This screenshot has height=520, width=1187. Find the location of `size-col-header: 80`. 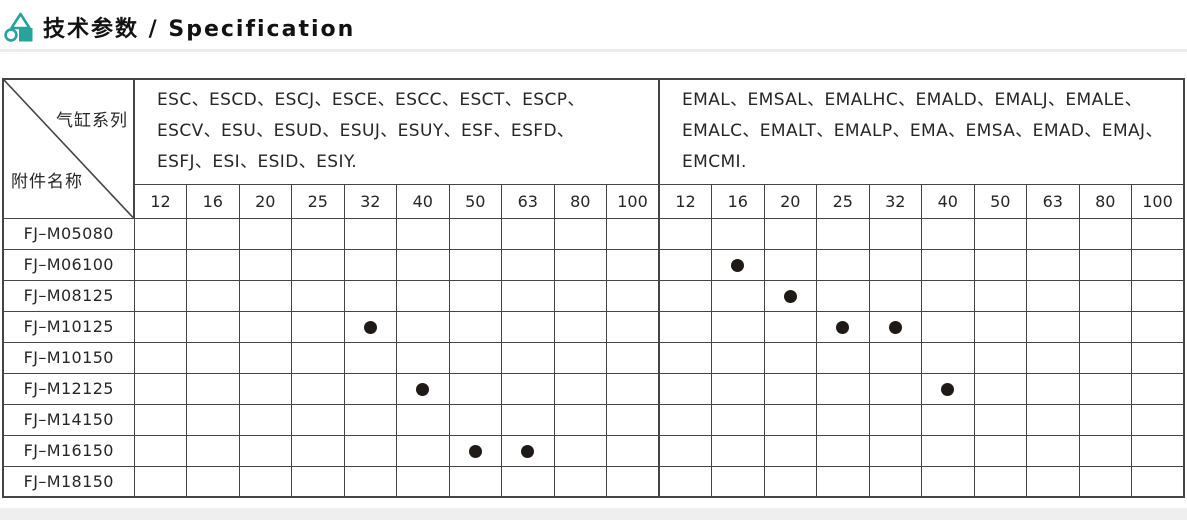

size-col-header: 80 is located at coordinates (1105, 201).